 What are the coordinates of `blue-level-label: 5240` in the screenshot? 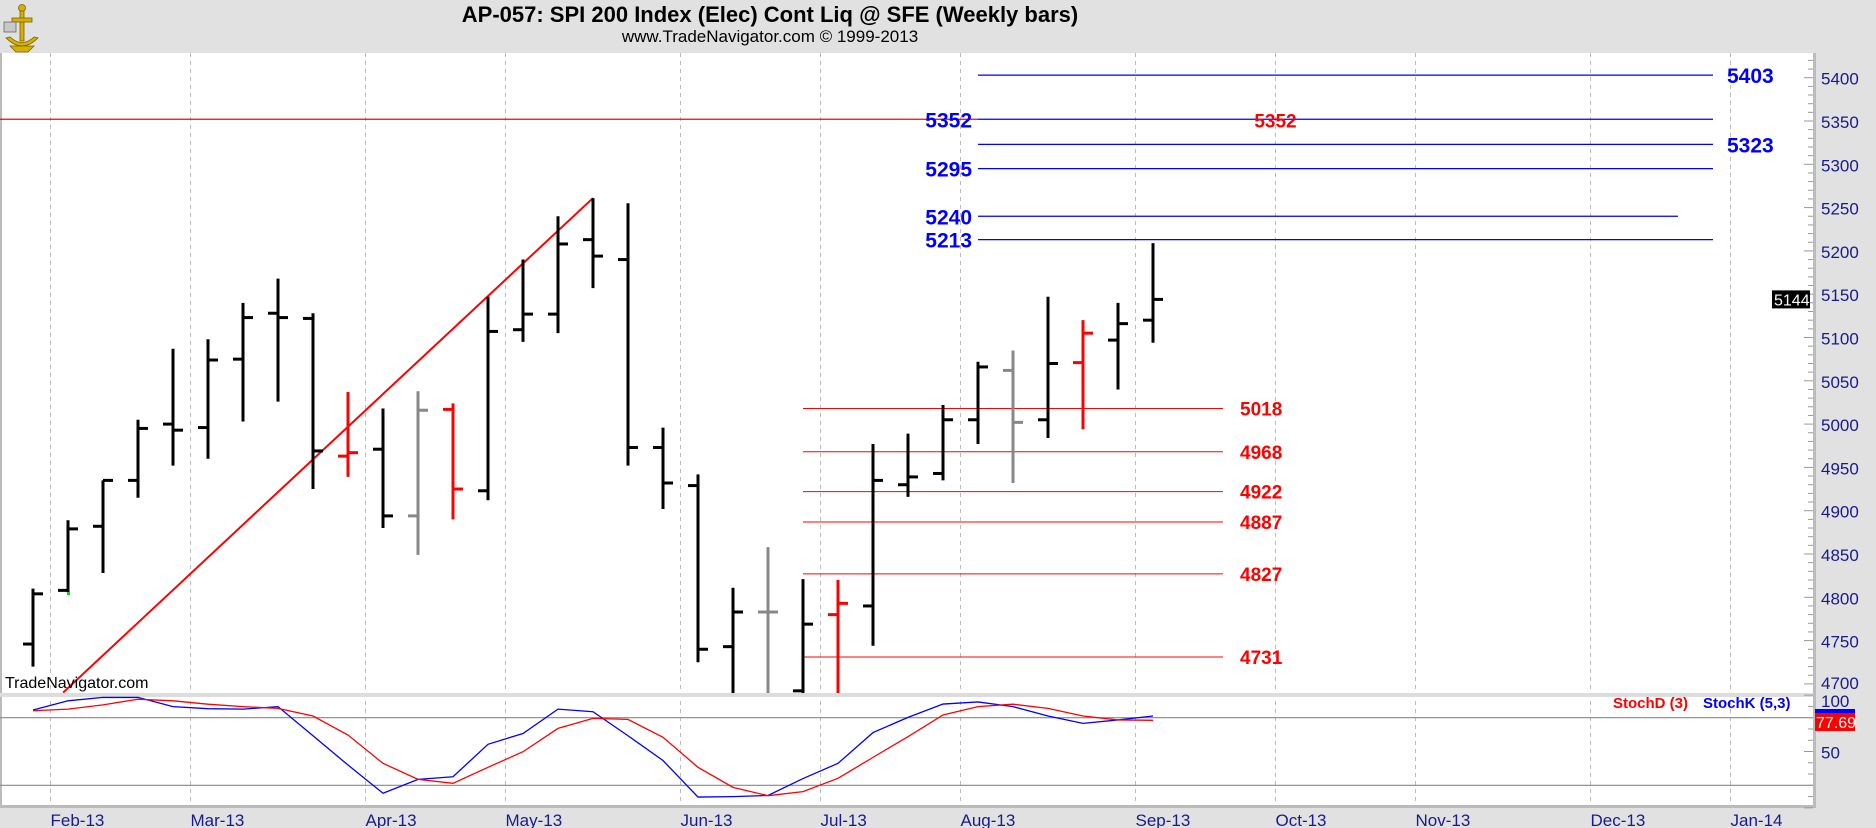 It's located at (948, 217).